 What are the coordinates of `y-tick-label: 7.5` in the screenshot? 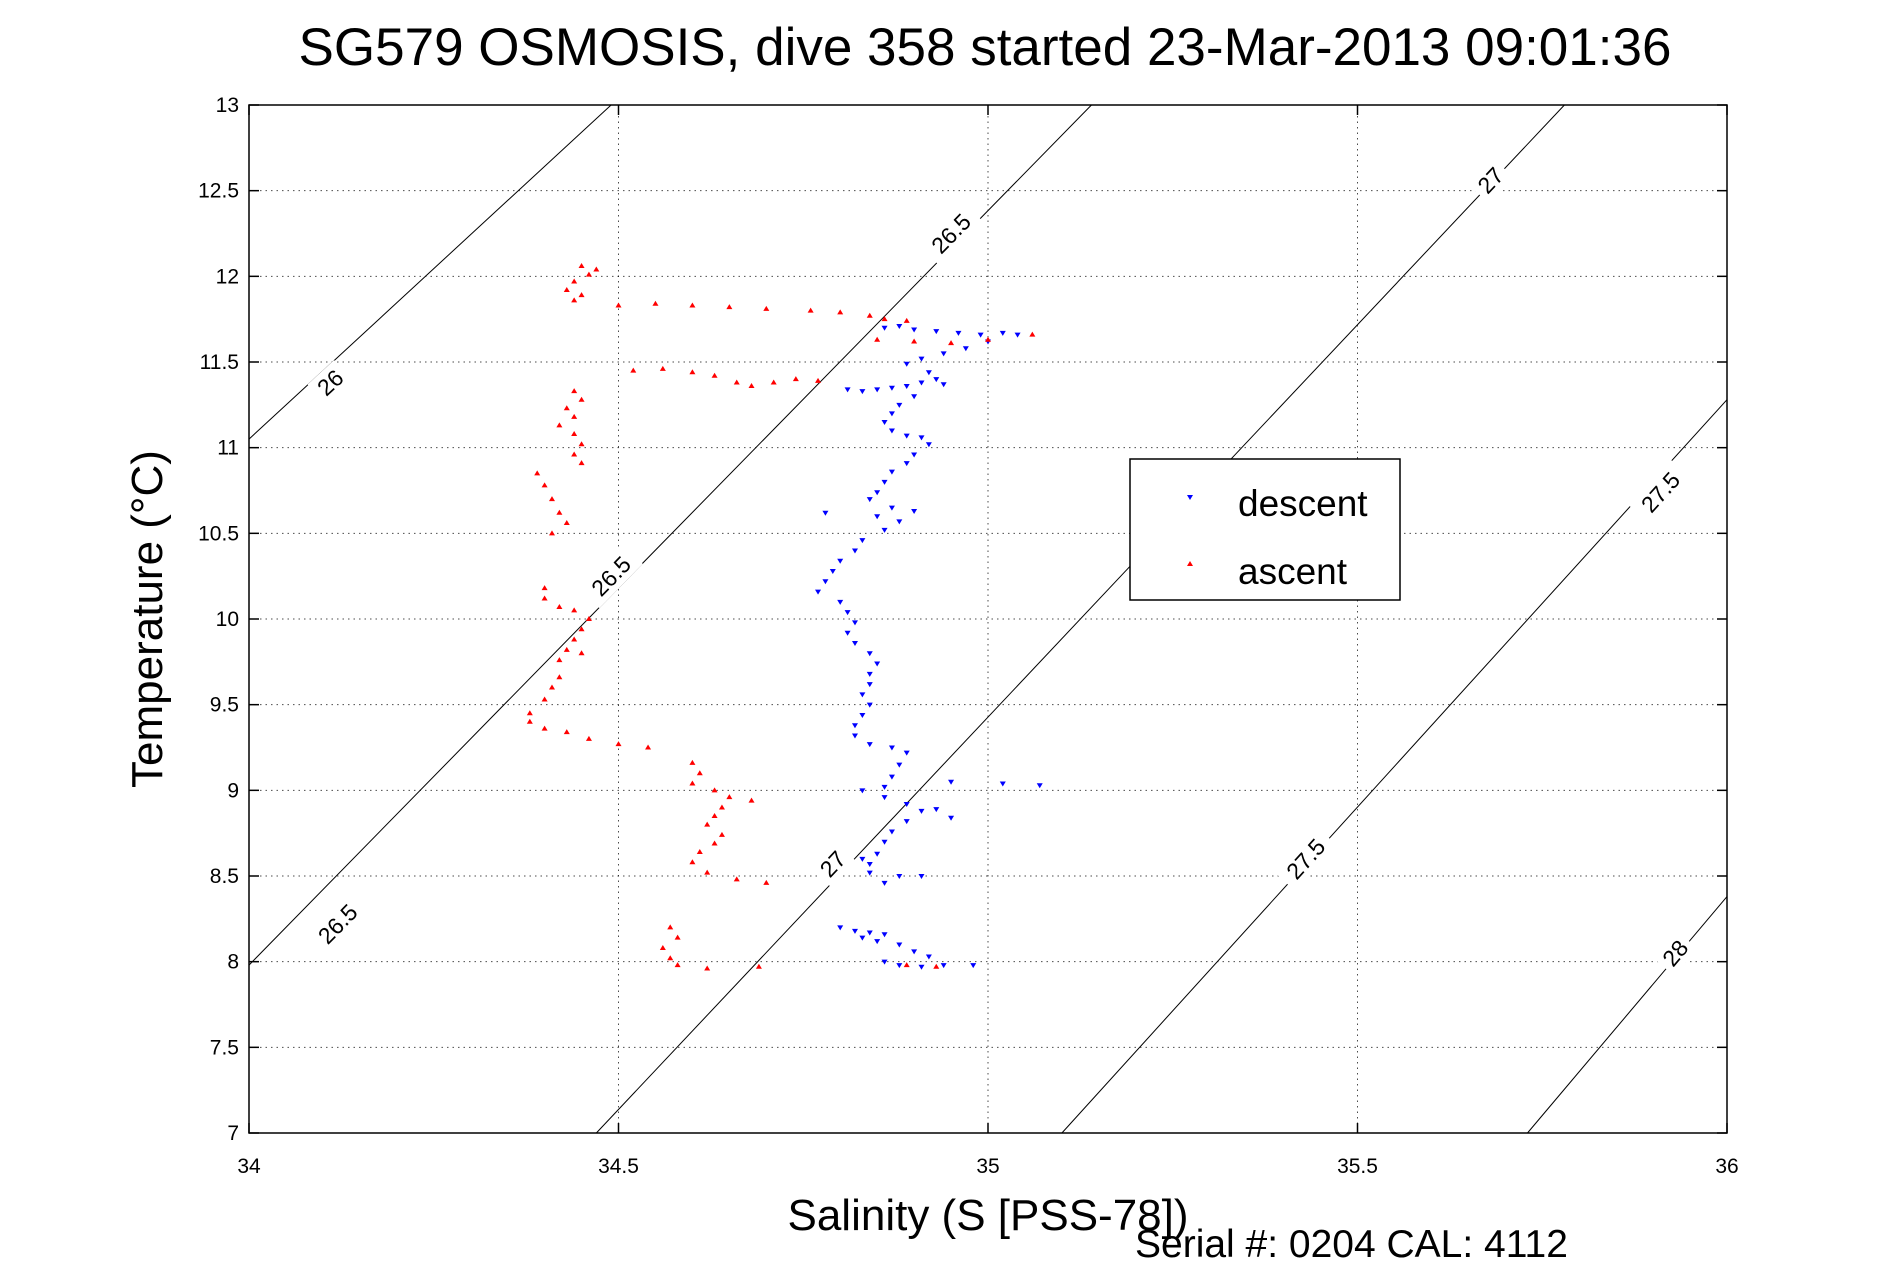 It's located at (224, 1047).